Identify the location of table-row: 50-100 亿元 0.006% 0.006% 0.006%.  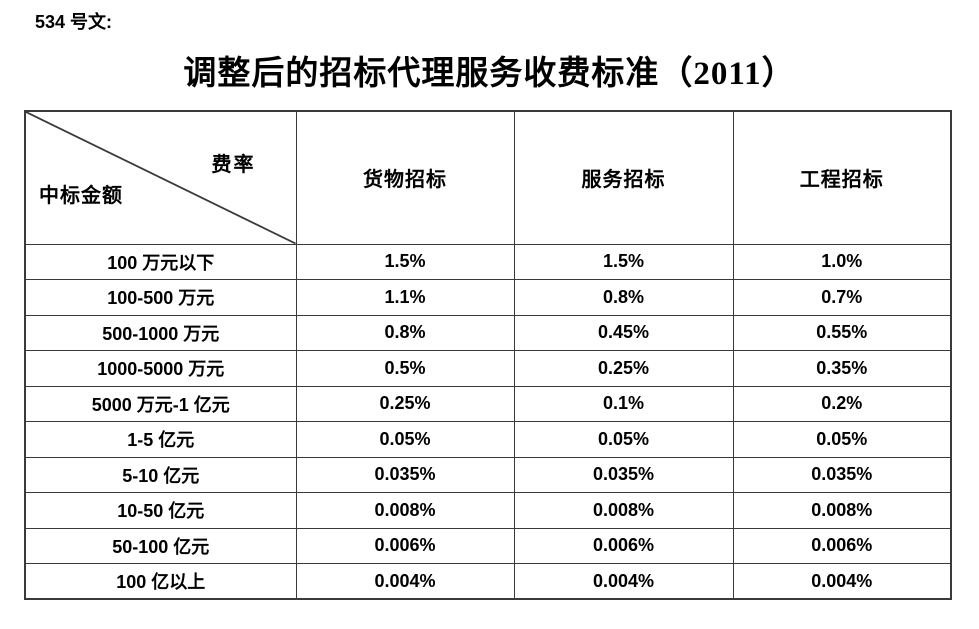
(488, 545).